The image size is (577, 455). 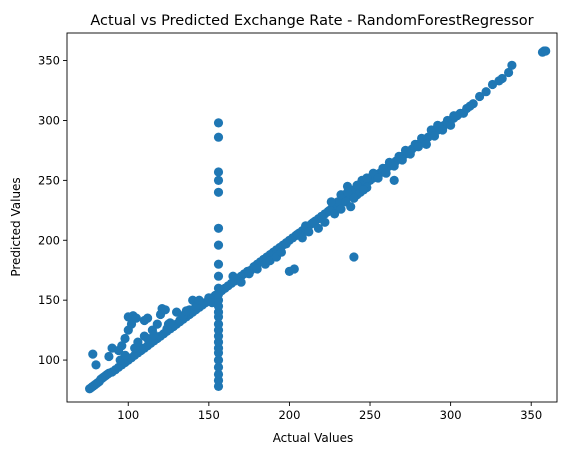 What do you see at coordinates (49, 61) in the screenshot?
I see `y-tick-label: 350` at bounding box center [49, 61].